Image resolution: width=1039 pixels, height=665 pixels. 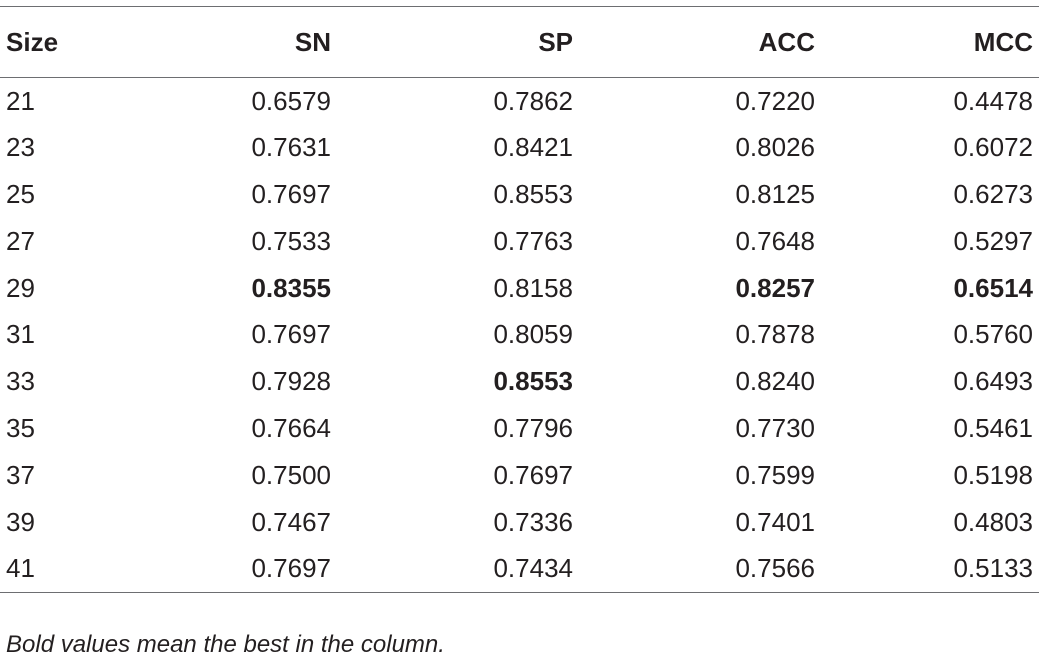 What do you see at coordinates (20, 381) in the screenshot?
I see `cell-size: 33` at bounding box center [20, 381].